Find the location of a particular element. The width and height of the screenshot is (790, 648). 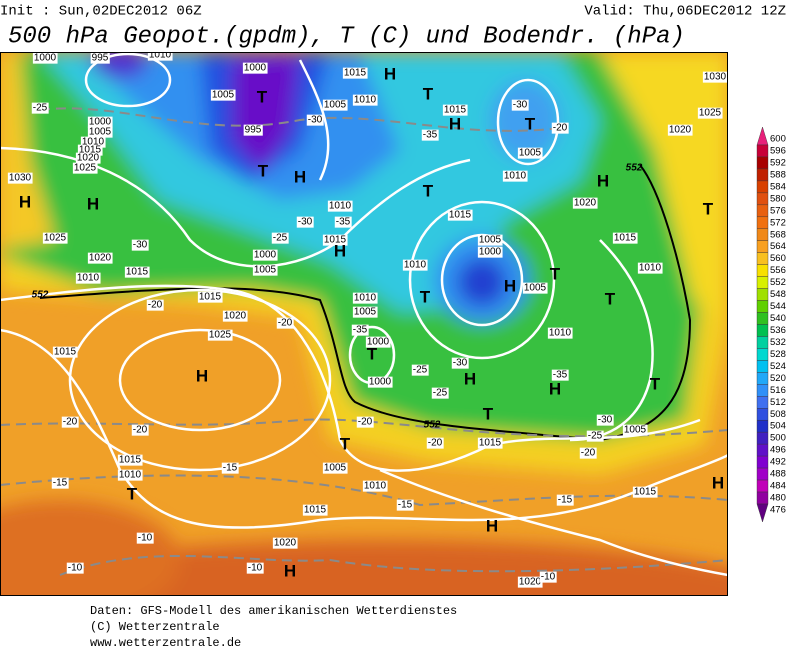

contour-label: 995 is located at coordinates (100, 58).